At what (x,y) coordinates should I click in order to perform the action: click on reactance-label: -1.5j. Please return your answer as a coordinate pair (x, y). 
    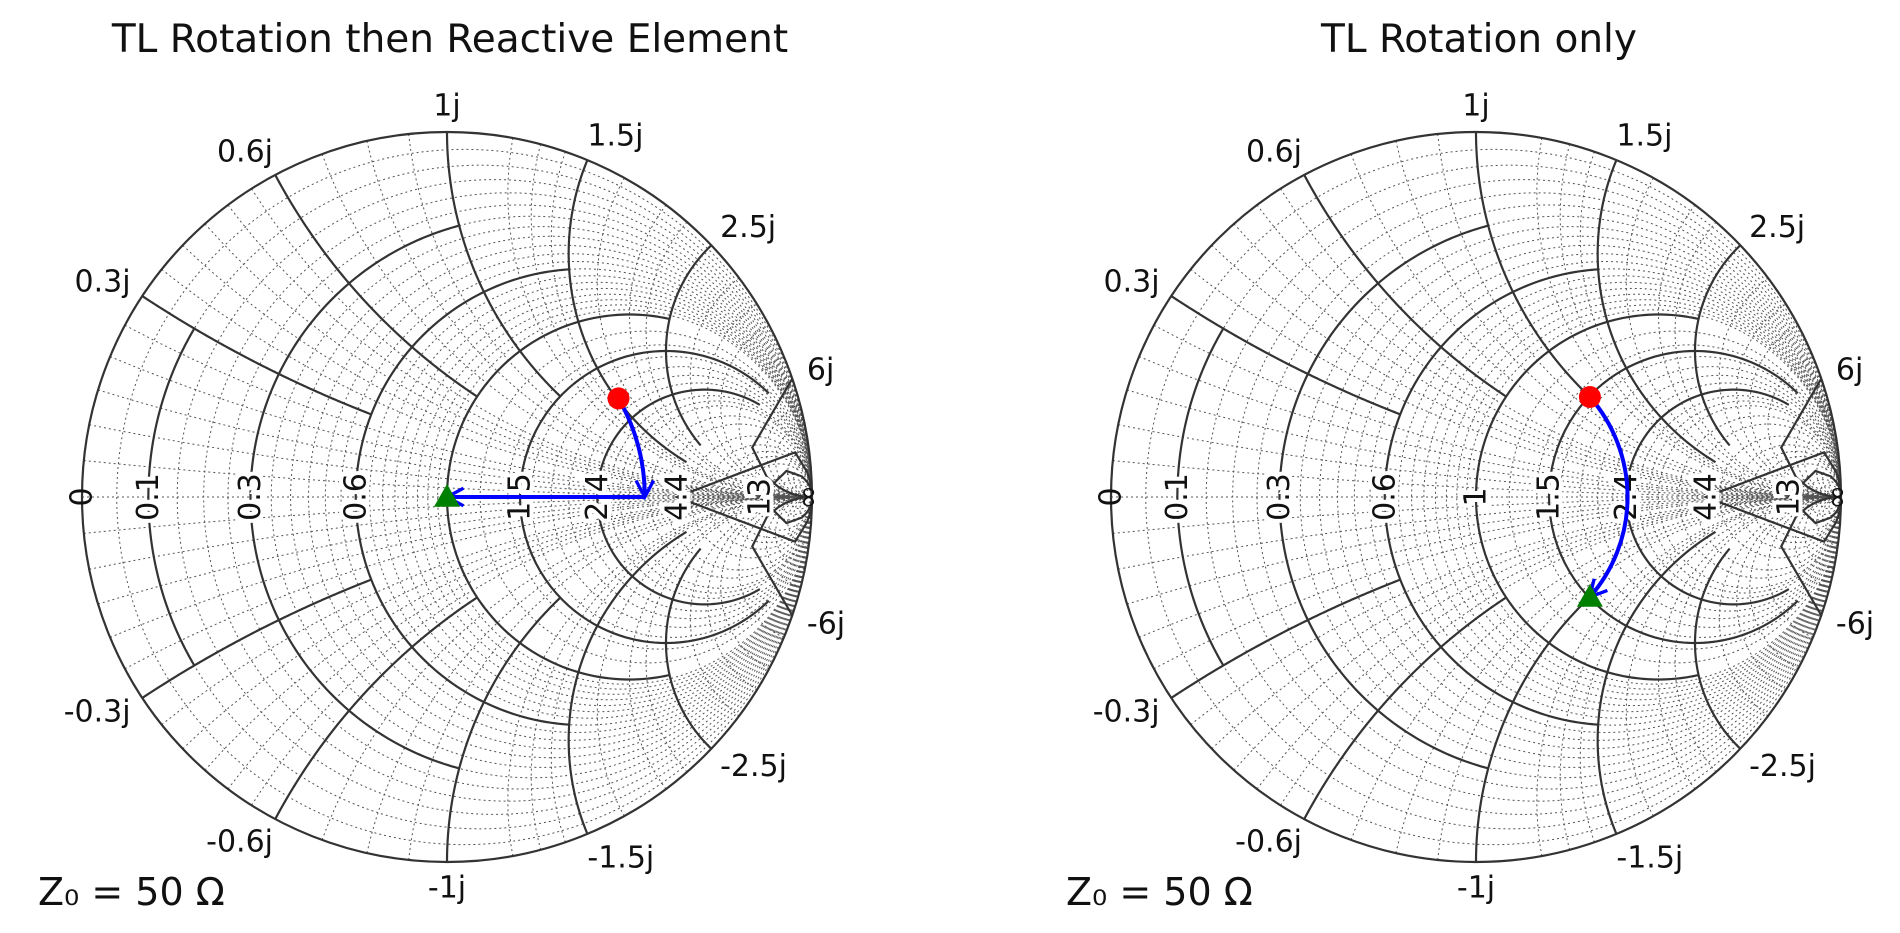
    Looking at the image, I should click on (620, 857).